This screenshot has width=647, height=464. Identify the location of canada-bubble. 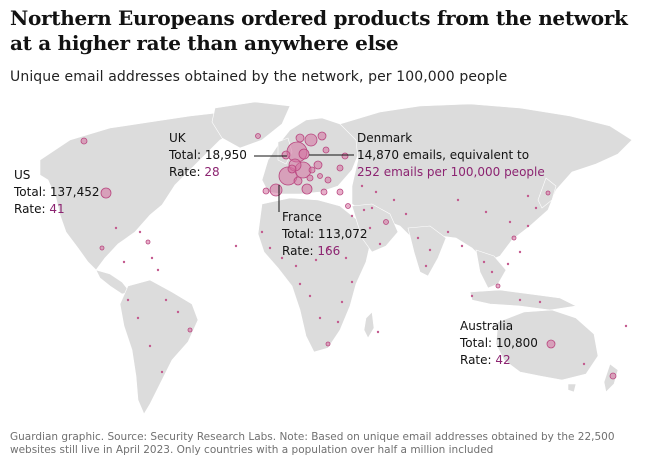
(84, 141).